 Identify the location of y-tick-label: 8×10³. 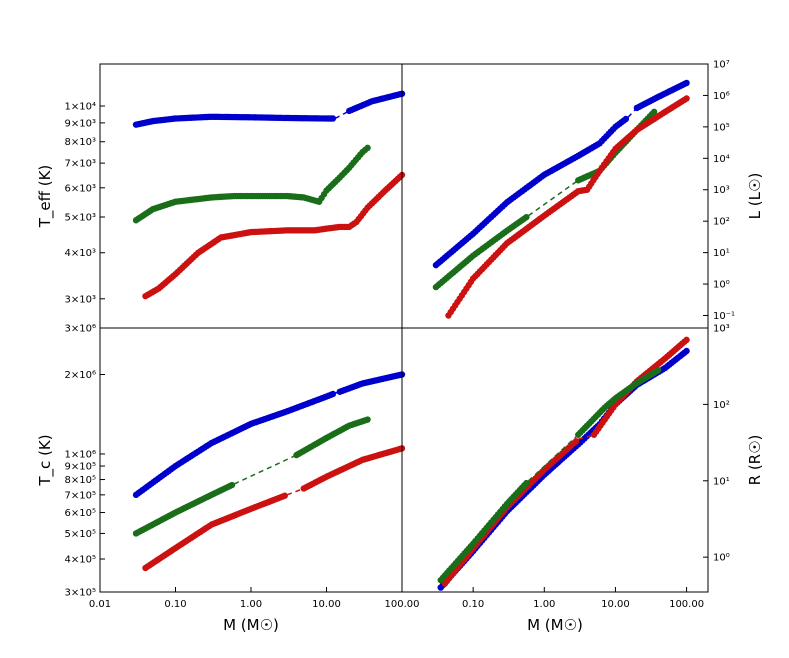
(80, 142).